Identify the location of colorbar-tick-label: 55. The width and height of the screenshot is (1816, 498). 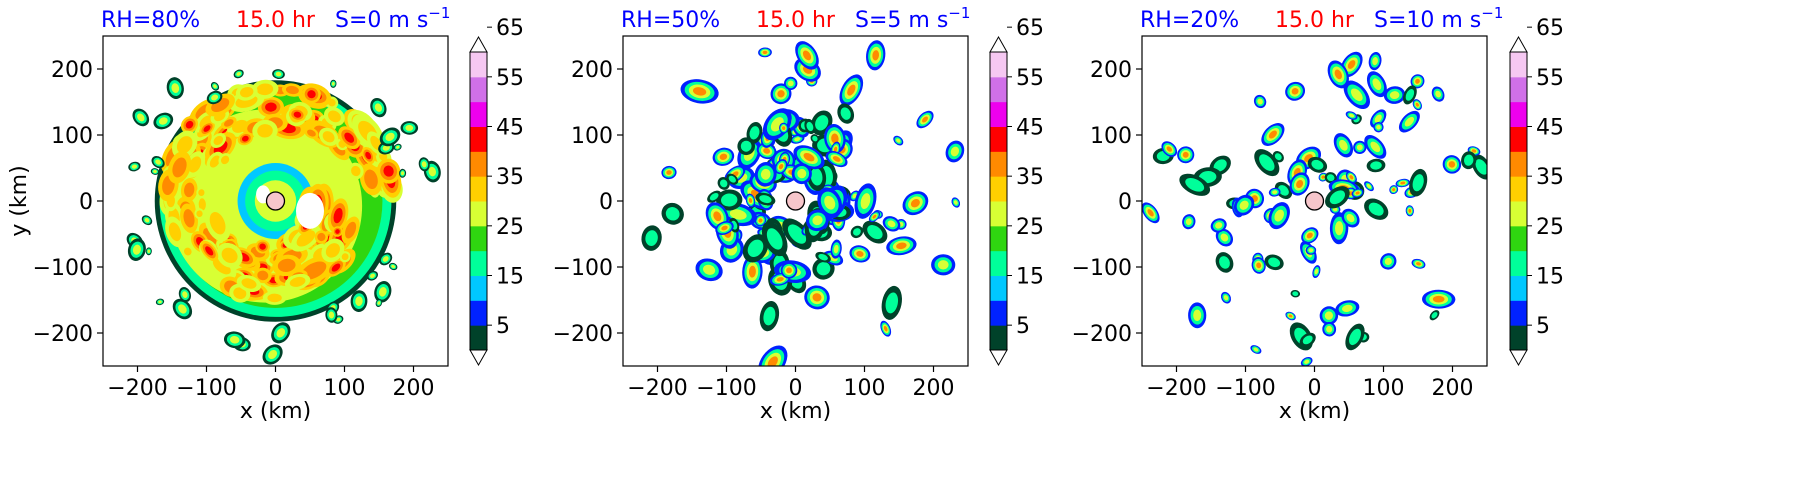
(1550, 78).